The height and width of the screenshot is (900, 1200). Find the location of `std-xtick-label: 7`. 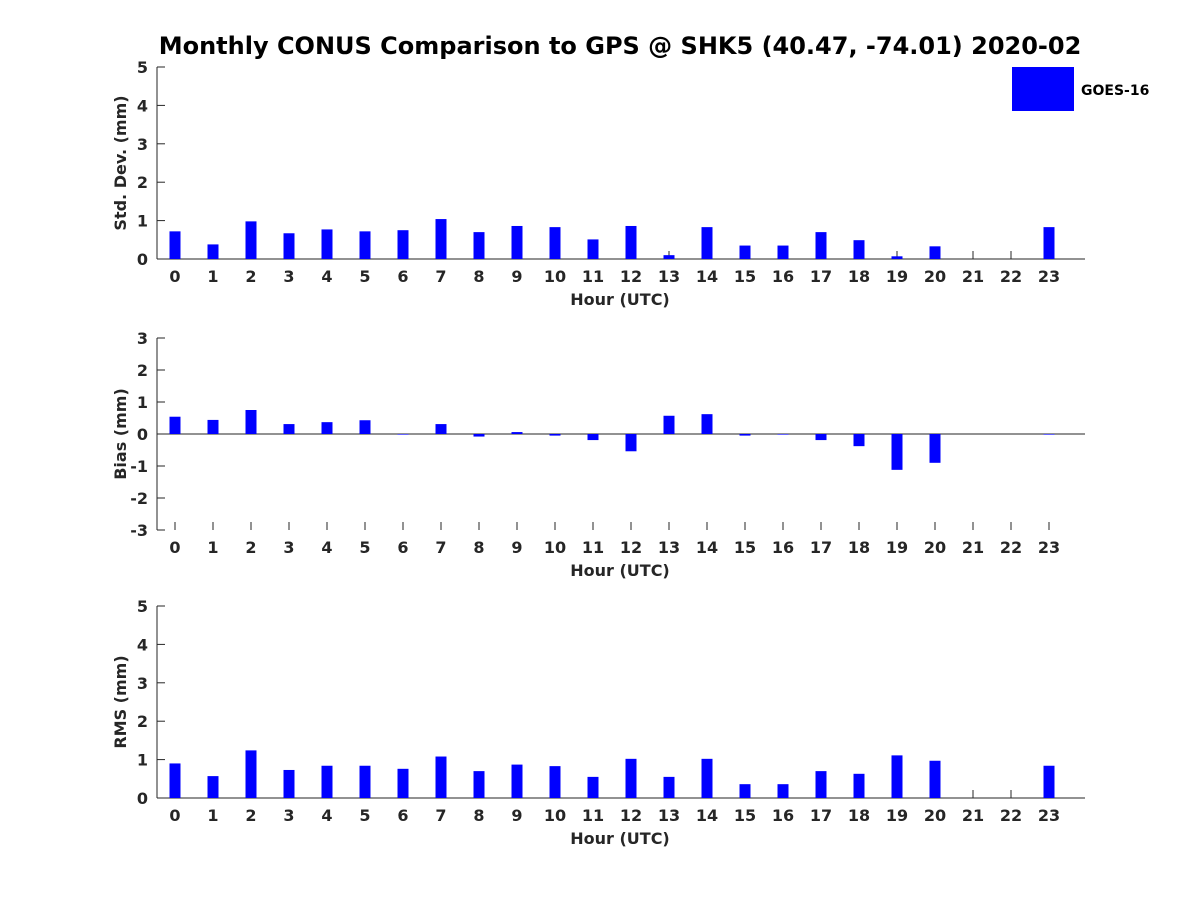

std-xtick-label: 7 is located at coordinates (440, 276).